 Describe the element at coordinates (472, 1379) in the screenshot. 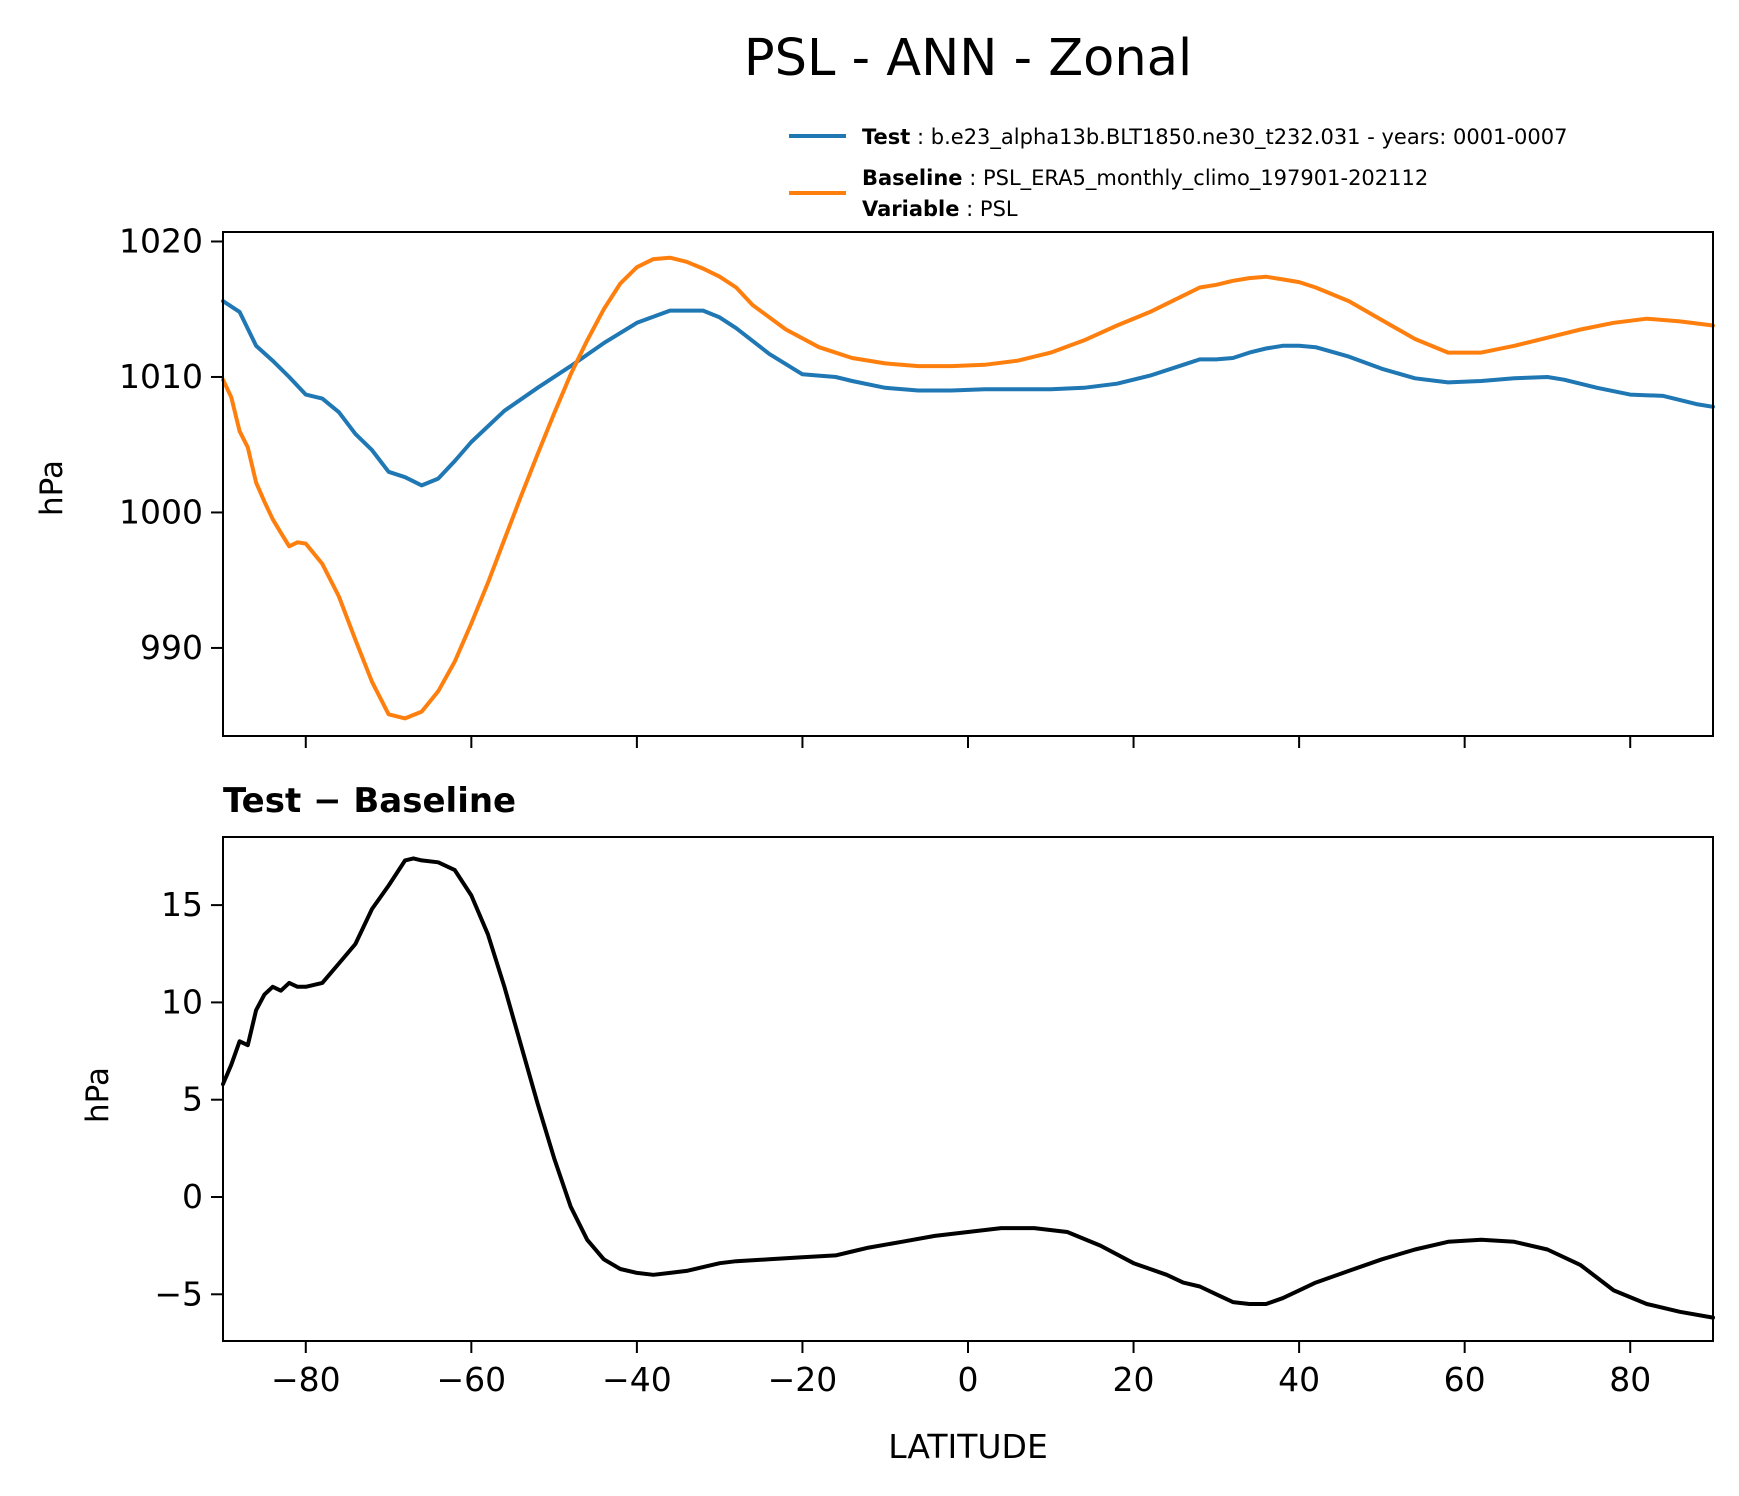

I see `bottom-x-tick-label: −60` at that location.